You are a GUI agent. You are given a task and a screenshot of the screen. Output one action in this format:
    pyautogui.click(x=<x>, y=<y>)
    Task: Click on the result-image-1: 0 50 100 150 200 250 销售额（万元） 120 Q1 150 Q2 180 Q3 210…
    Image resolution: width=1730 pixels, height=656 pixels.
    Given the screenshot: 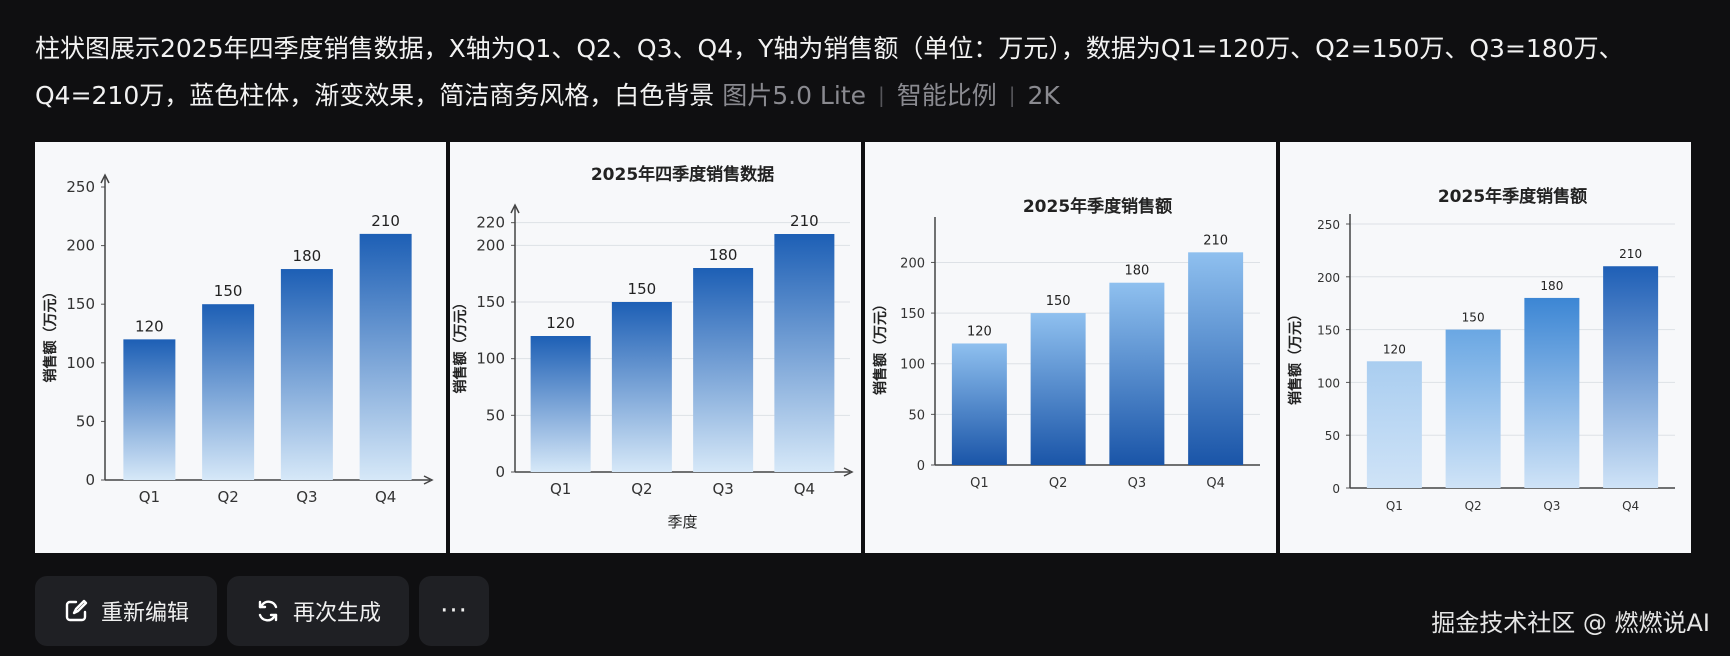 What is the action you would take?
    pyautogui.click(x=240, y=347)
    